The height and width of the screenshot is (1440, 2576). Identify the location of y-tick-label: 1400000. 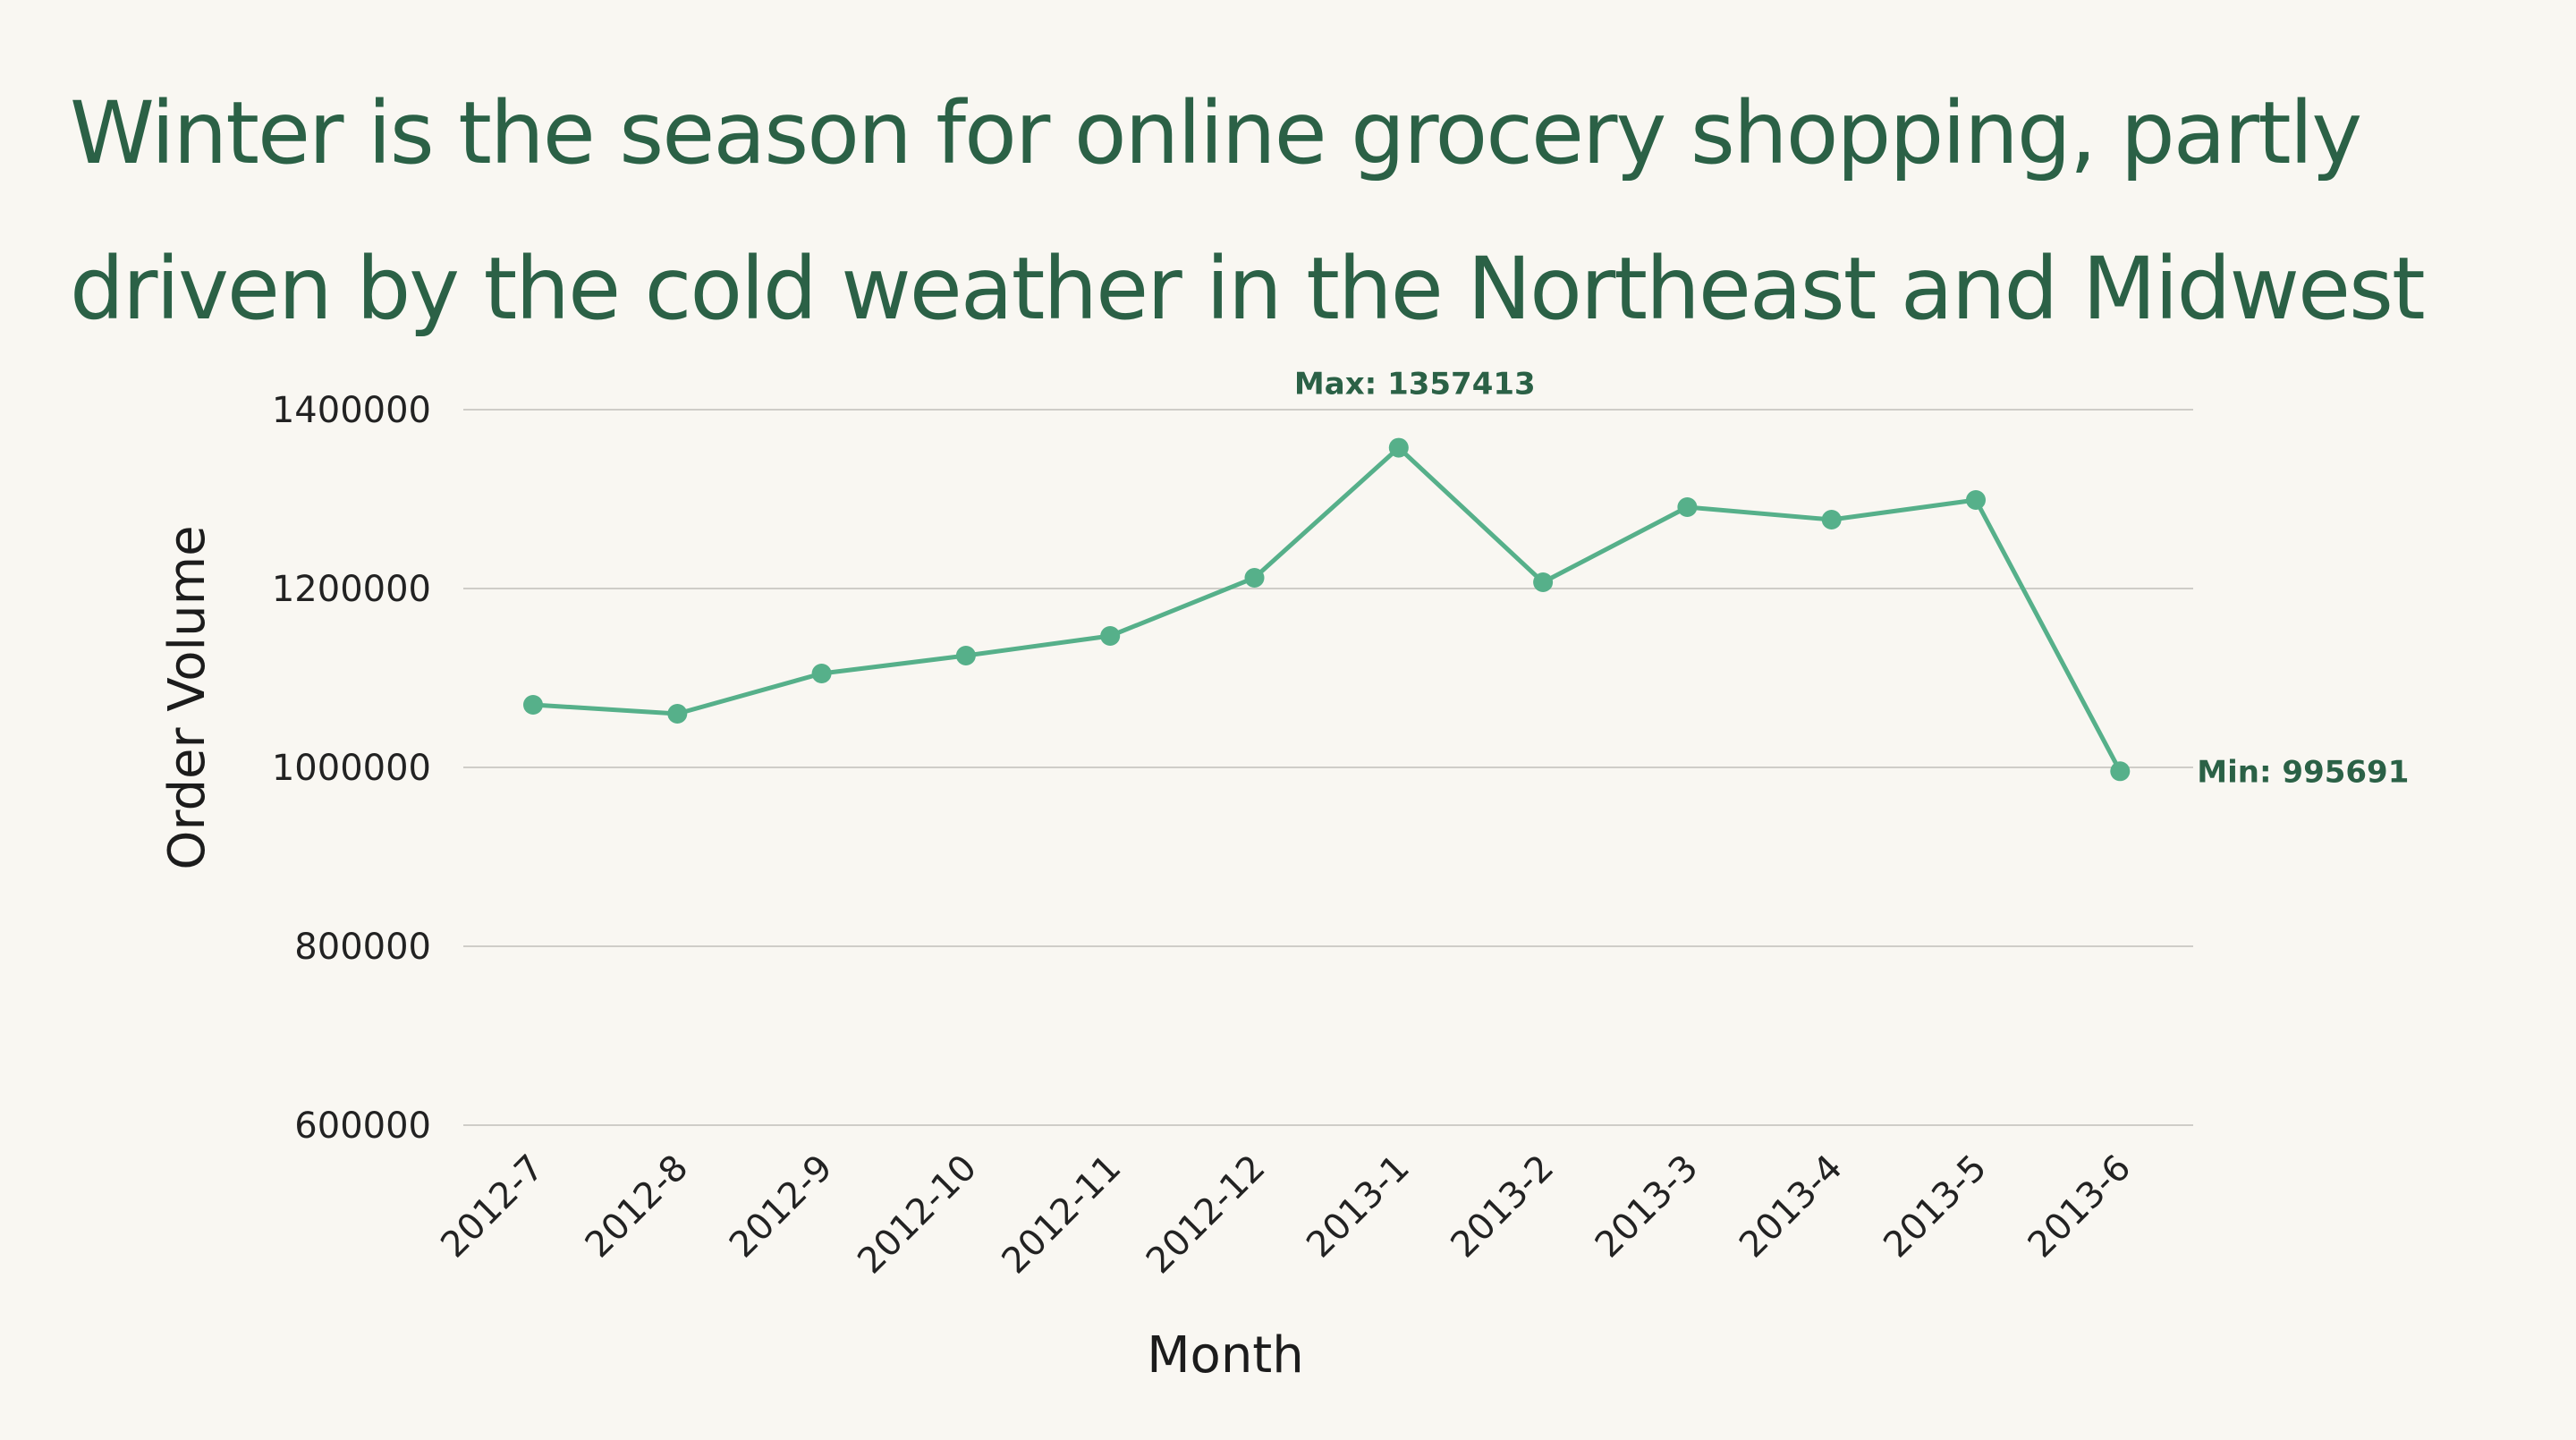
(351, 410).